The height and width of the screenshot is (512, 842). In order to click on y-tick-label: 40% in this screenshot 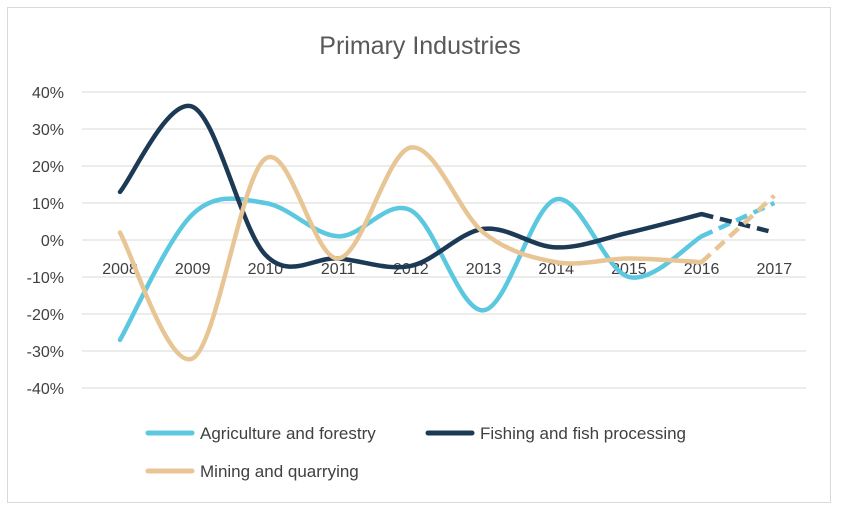, I will do `click(48, 93)`.